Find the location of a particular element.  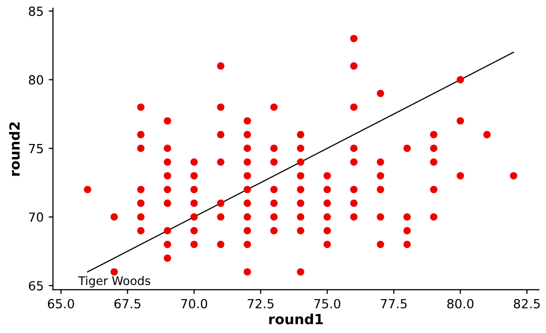

y-axis-title: round2 is located at coordinates (14, 149).